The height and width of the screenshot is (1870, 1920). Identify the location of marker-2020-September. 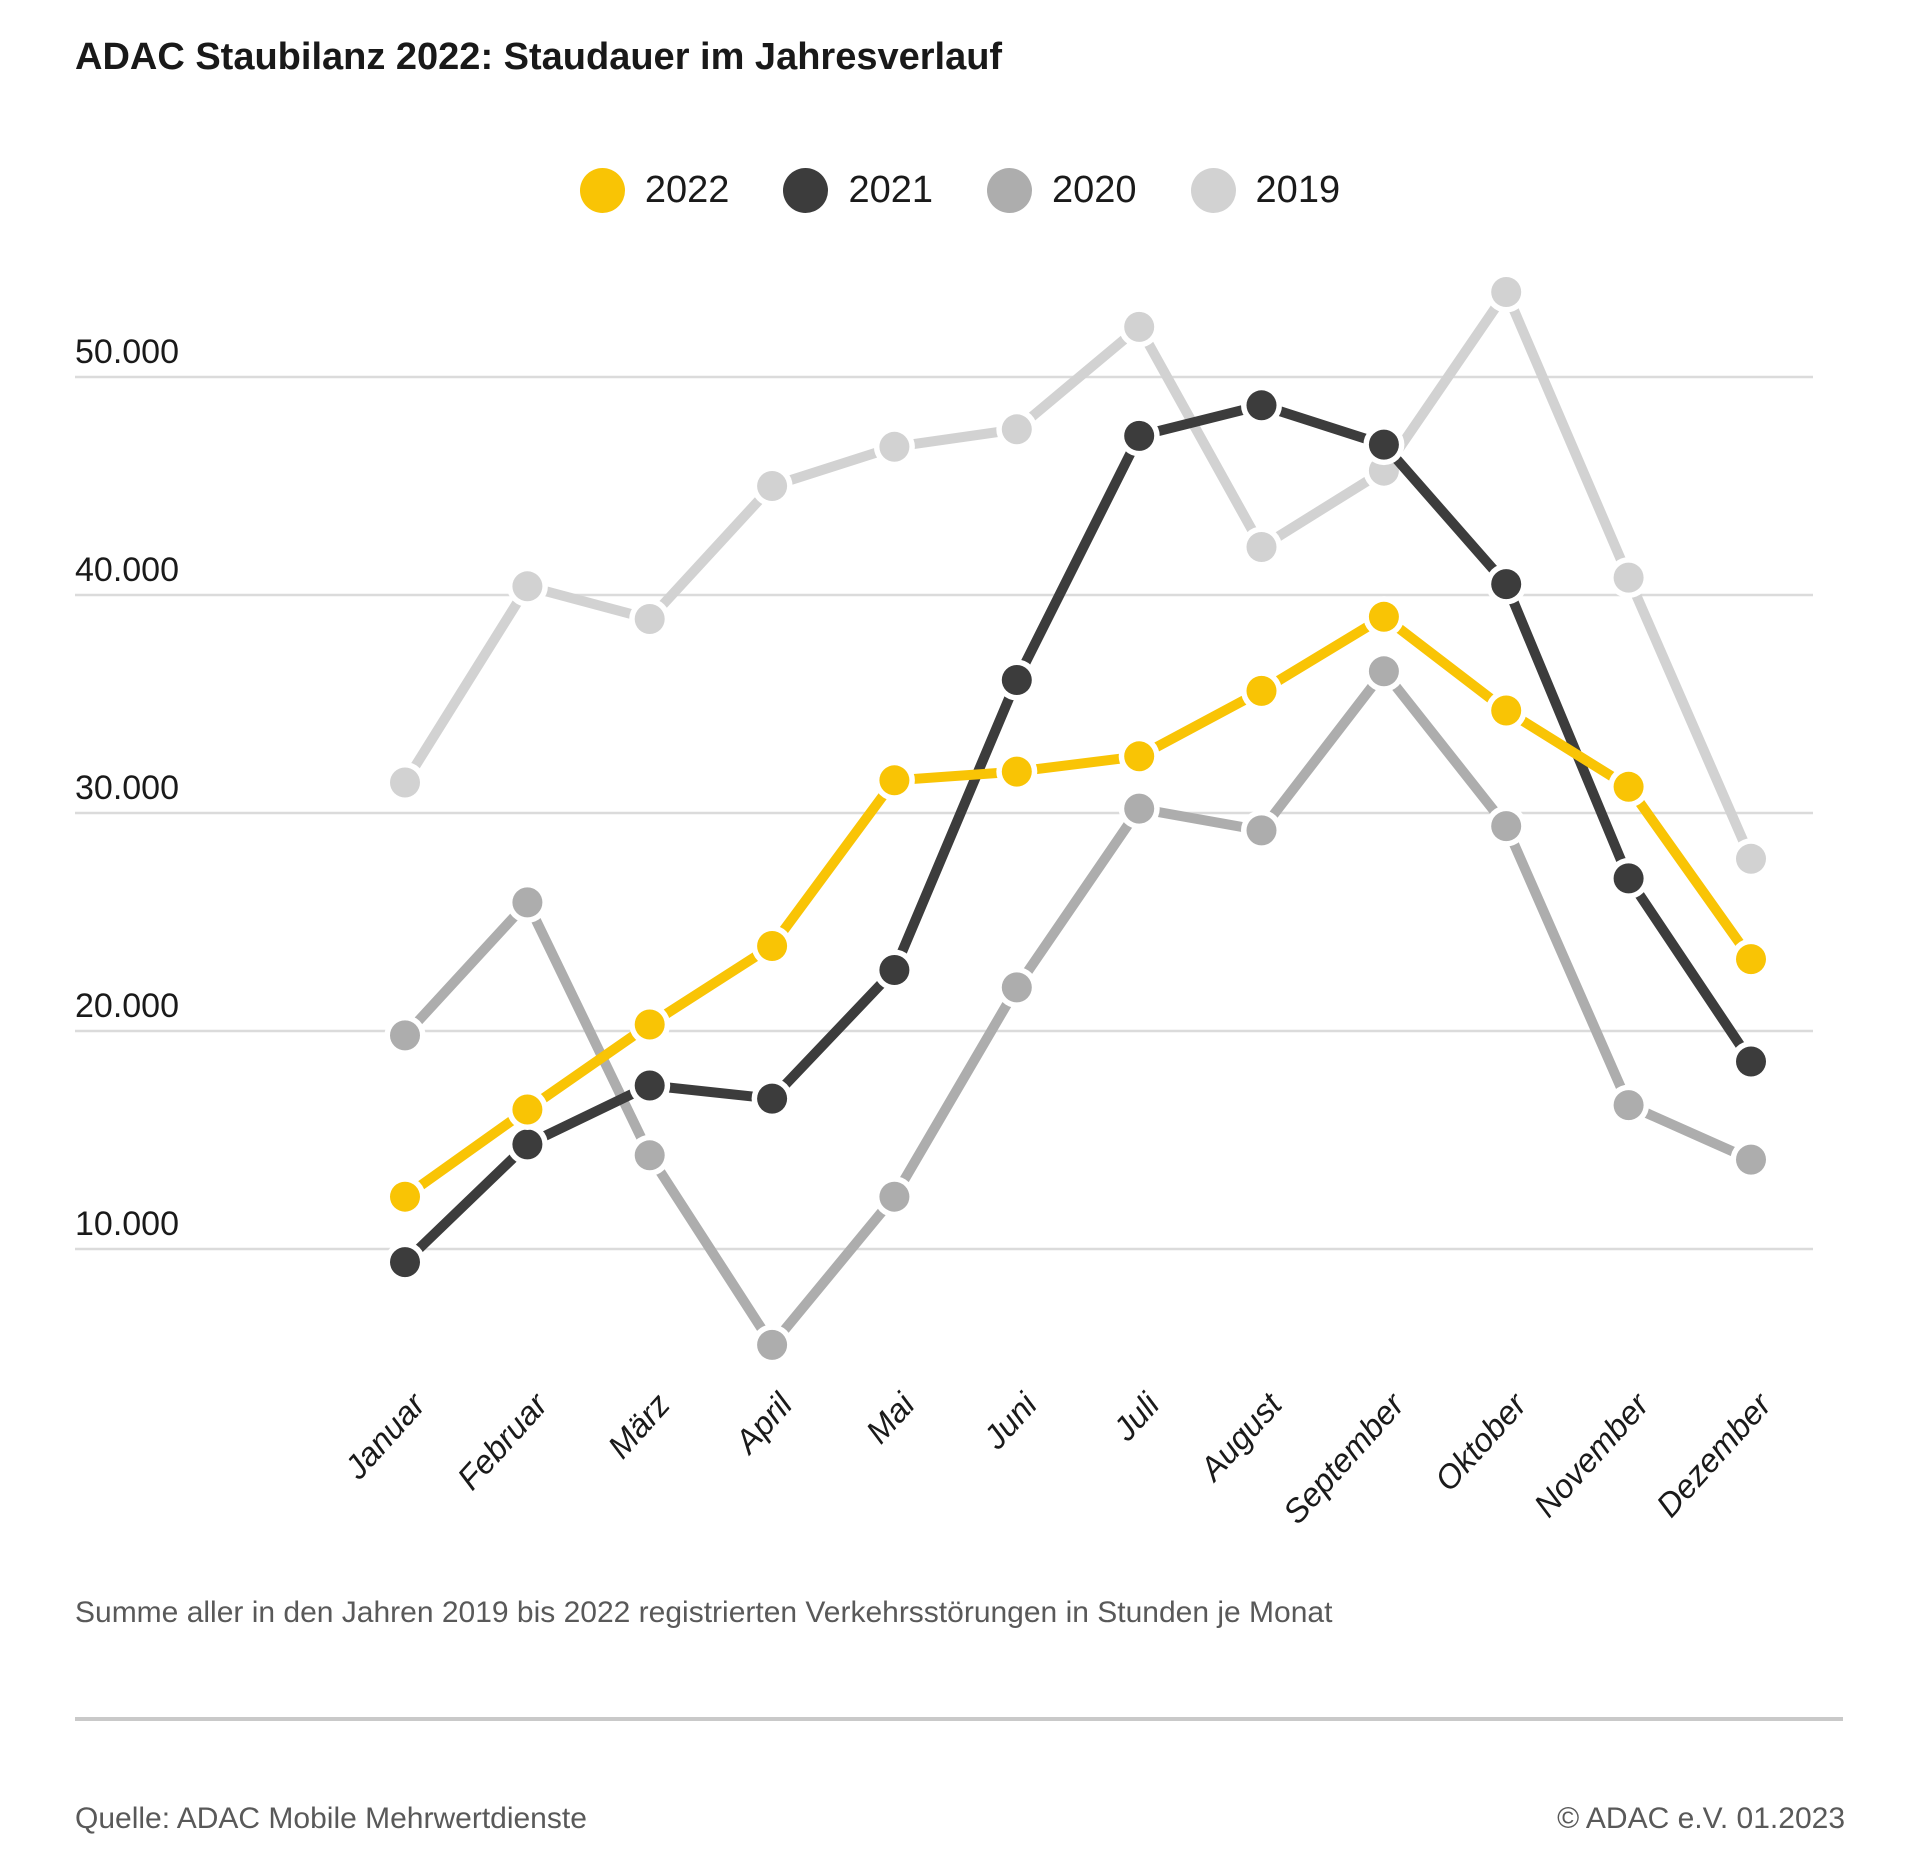
(1383, 671).